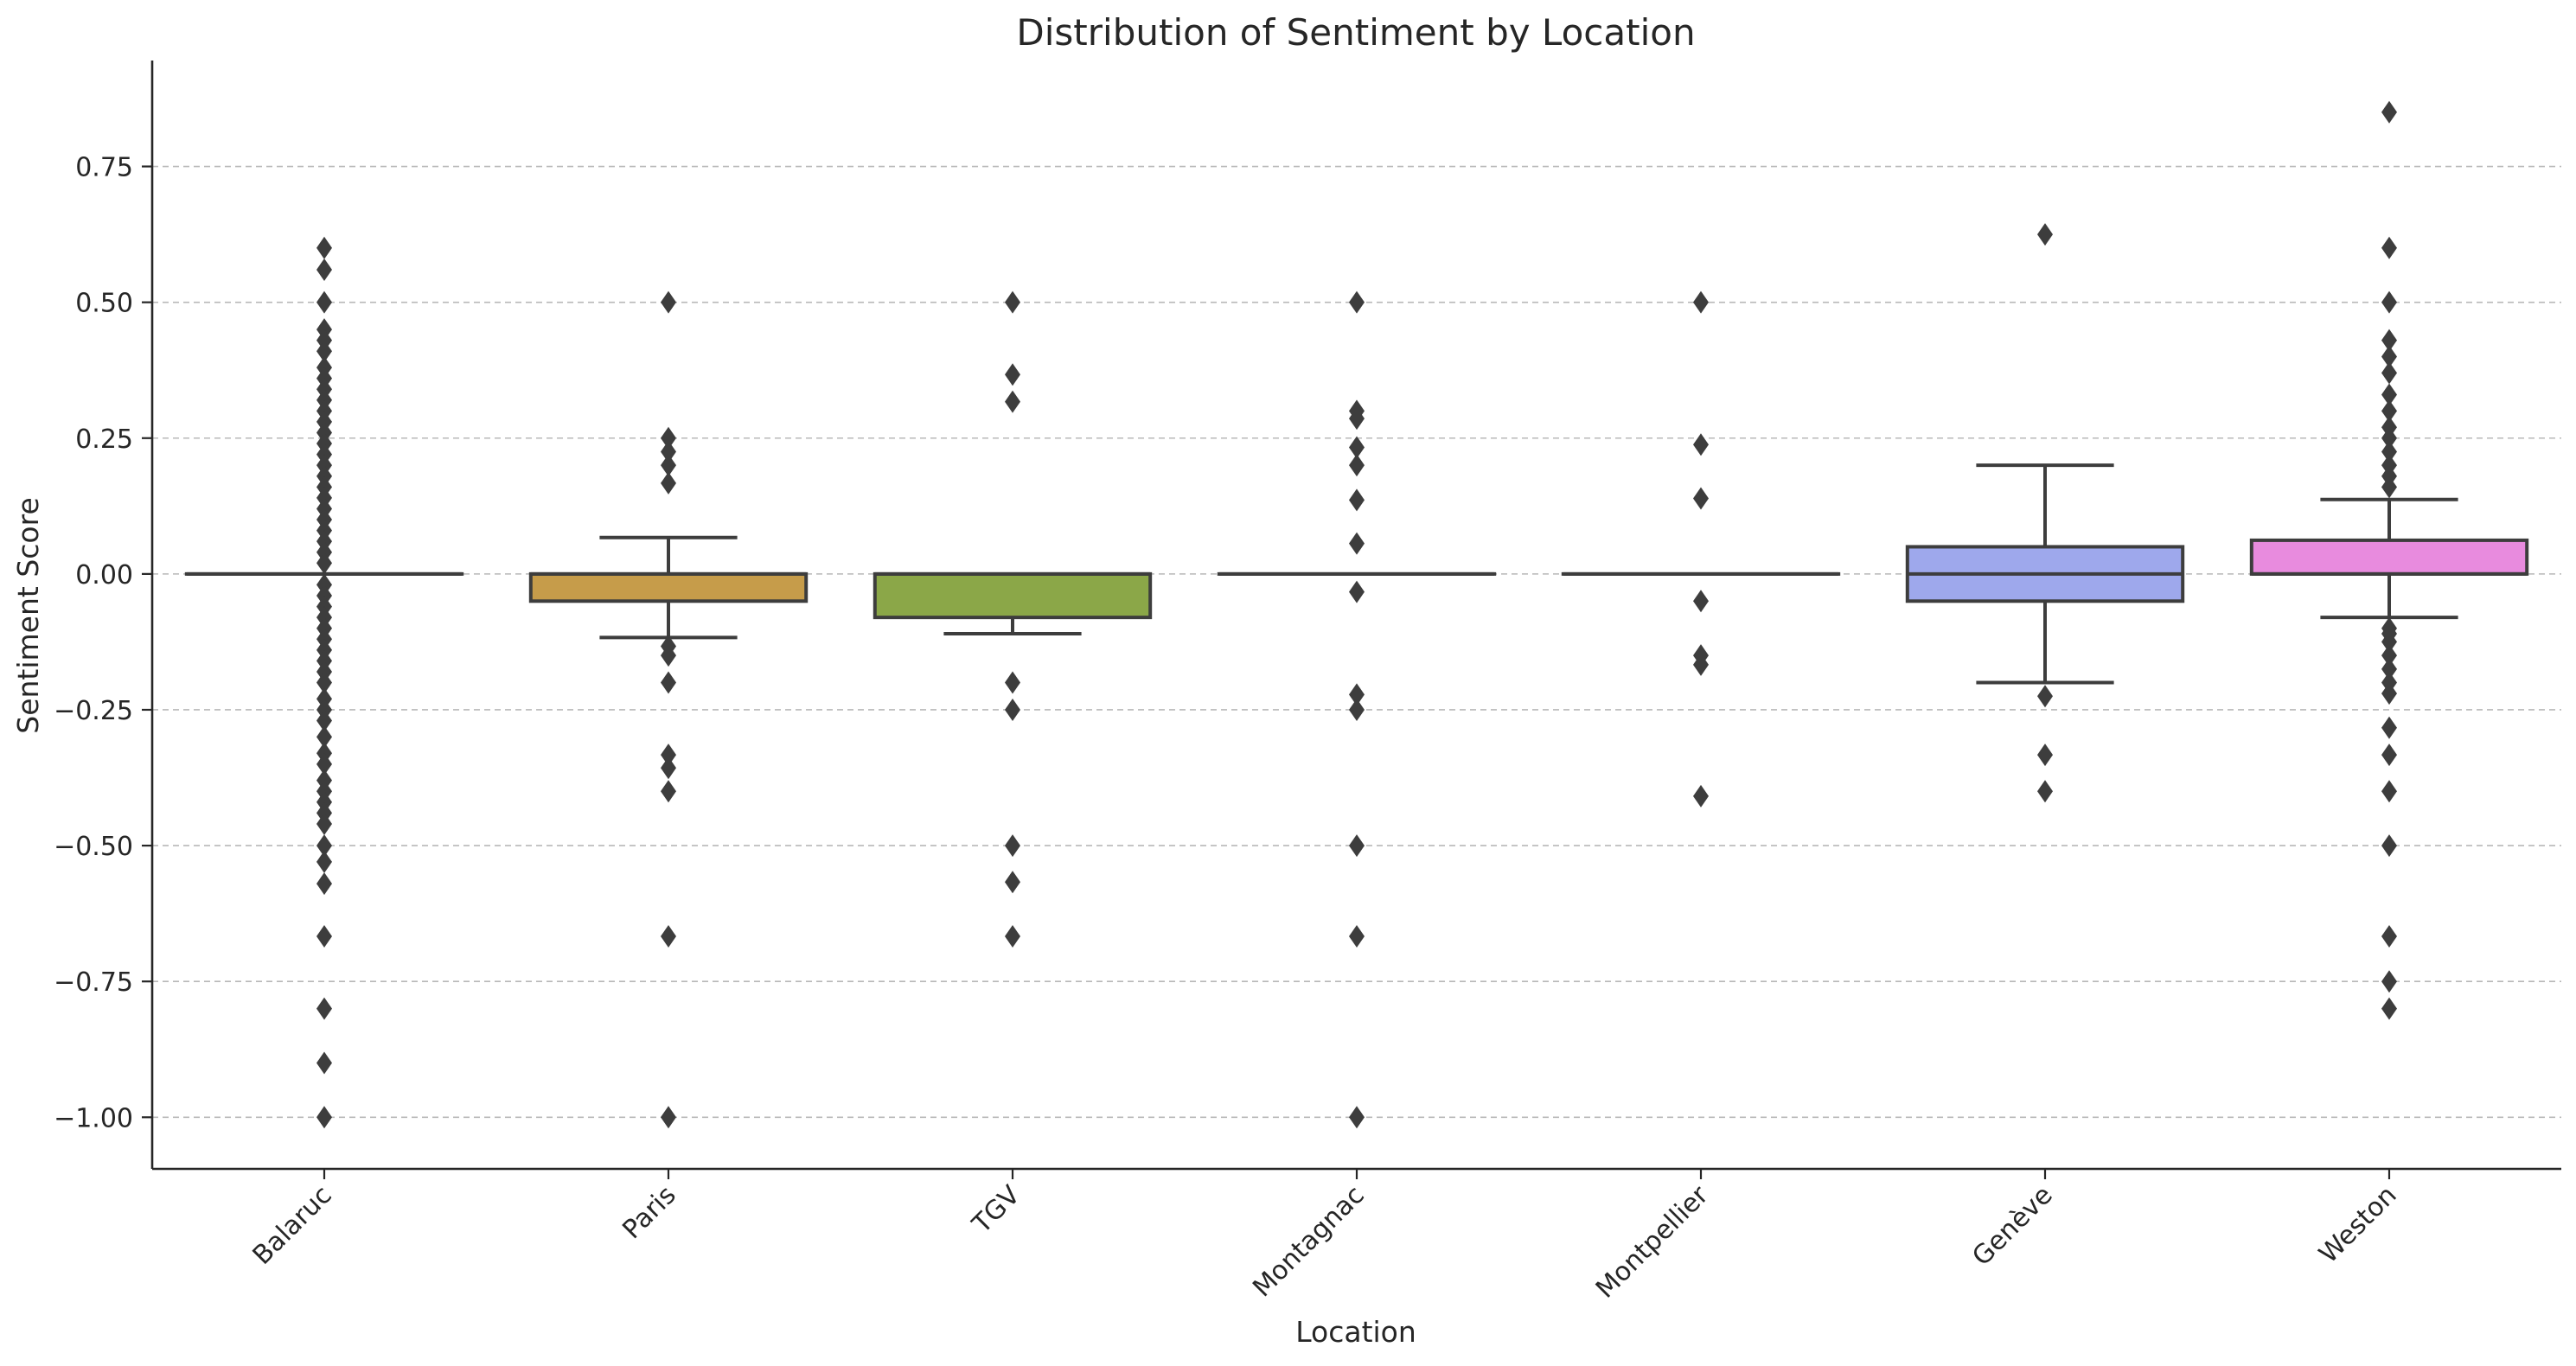 The image size is (2576, 1366). I want to click on y-tick-label: −0.75, so click(94, 983).